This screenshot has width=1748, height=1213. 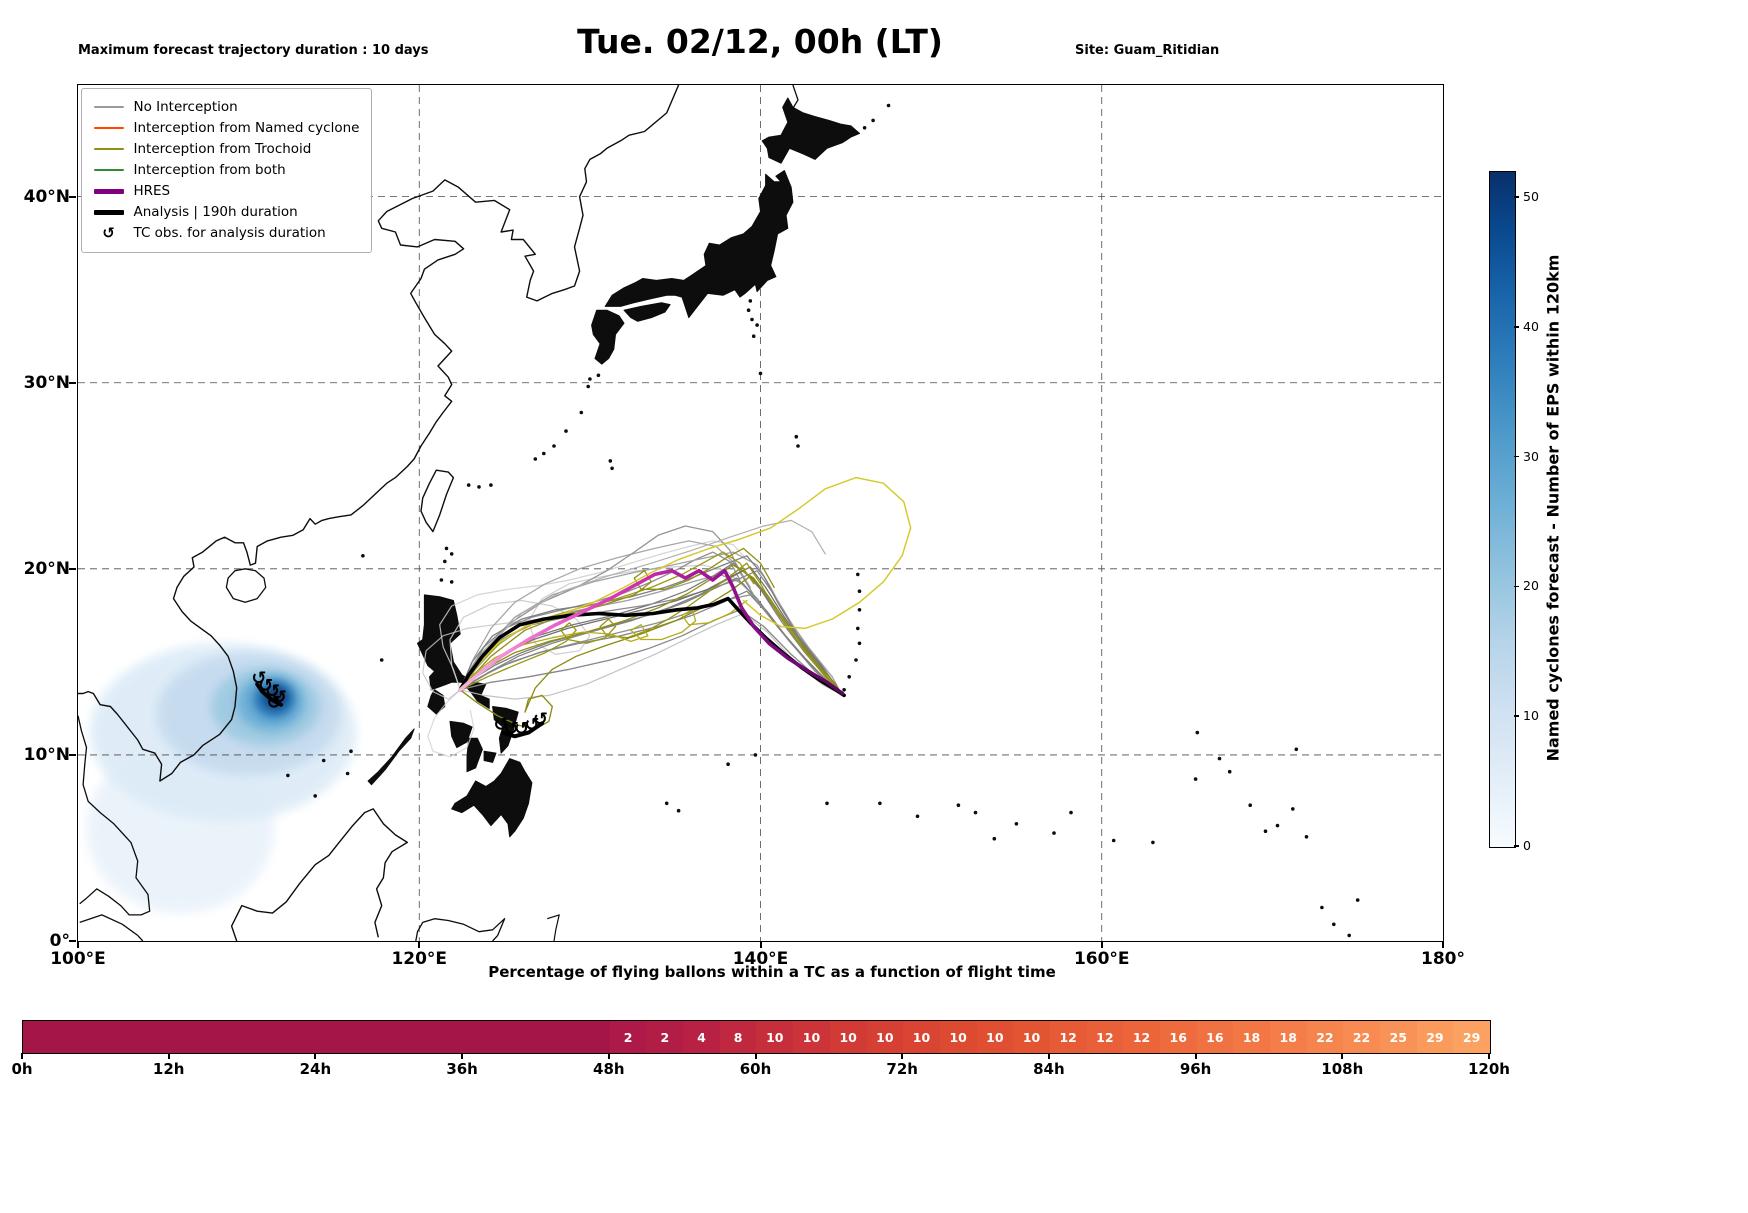 What do you see at coordinates (391, 756) in the screenshot?
I see `coastline-palawan` at bounding box center [391, 756].